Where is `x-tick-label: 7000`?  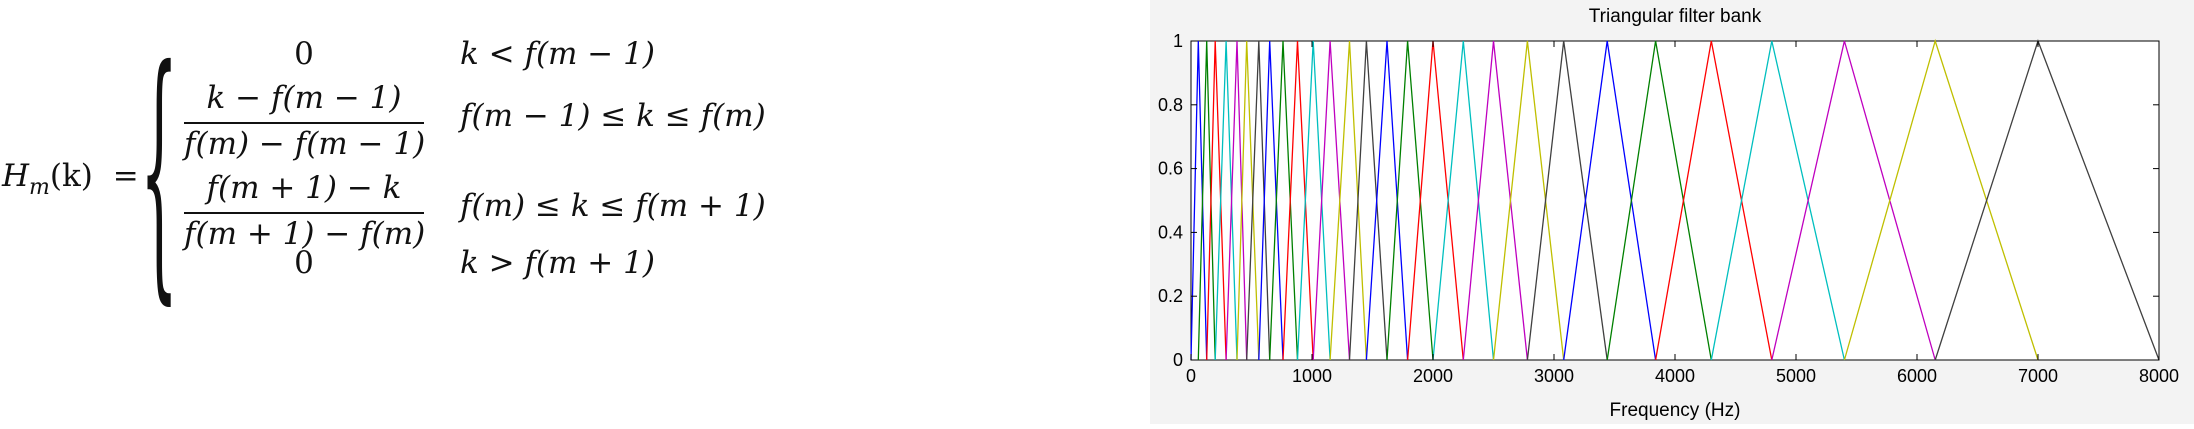
x-tick-label: 7000 is located at coordinates (2038, 376).